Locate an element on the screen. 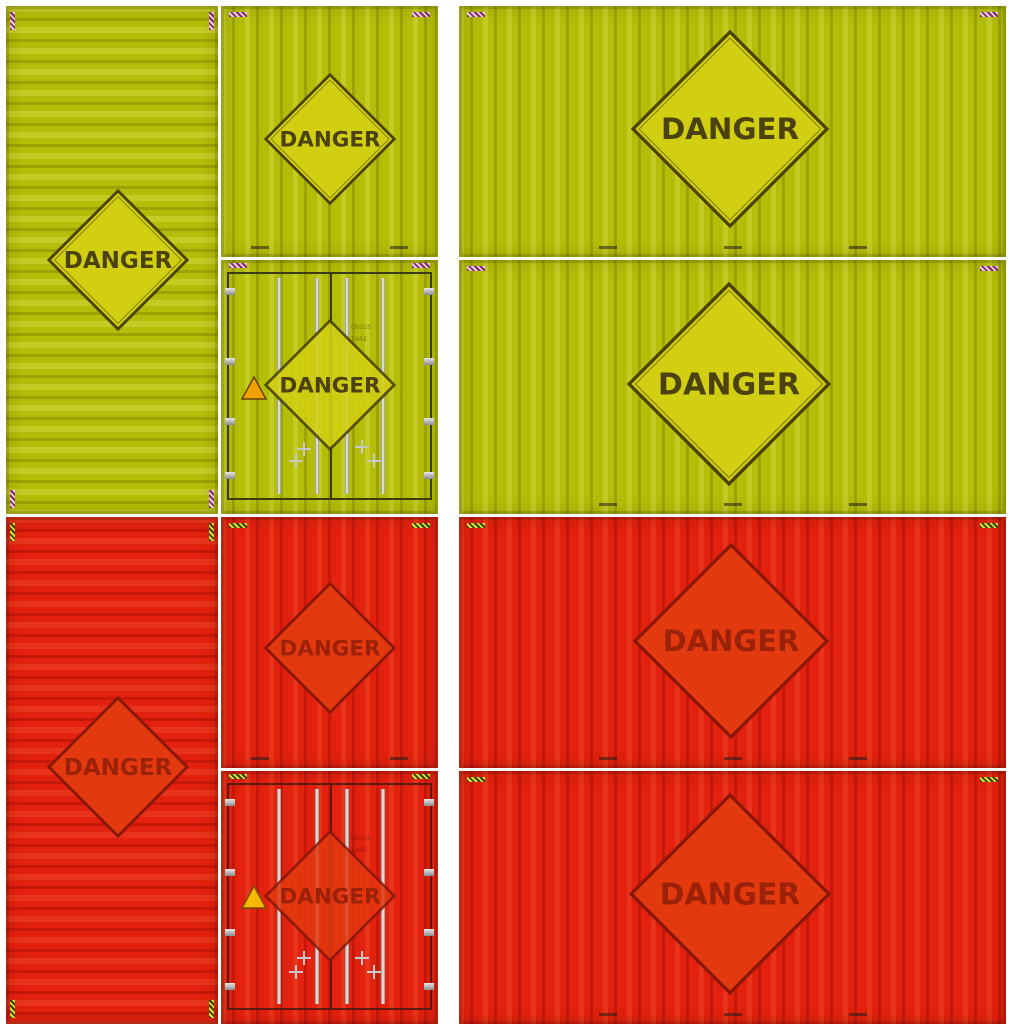 This screenshot has width=1024, height=1024. yellow-container-end-panel: DANGER is located at coordinates (329, 131).